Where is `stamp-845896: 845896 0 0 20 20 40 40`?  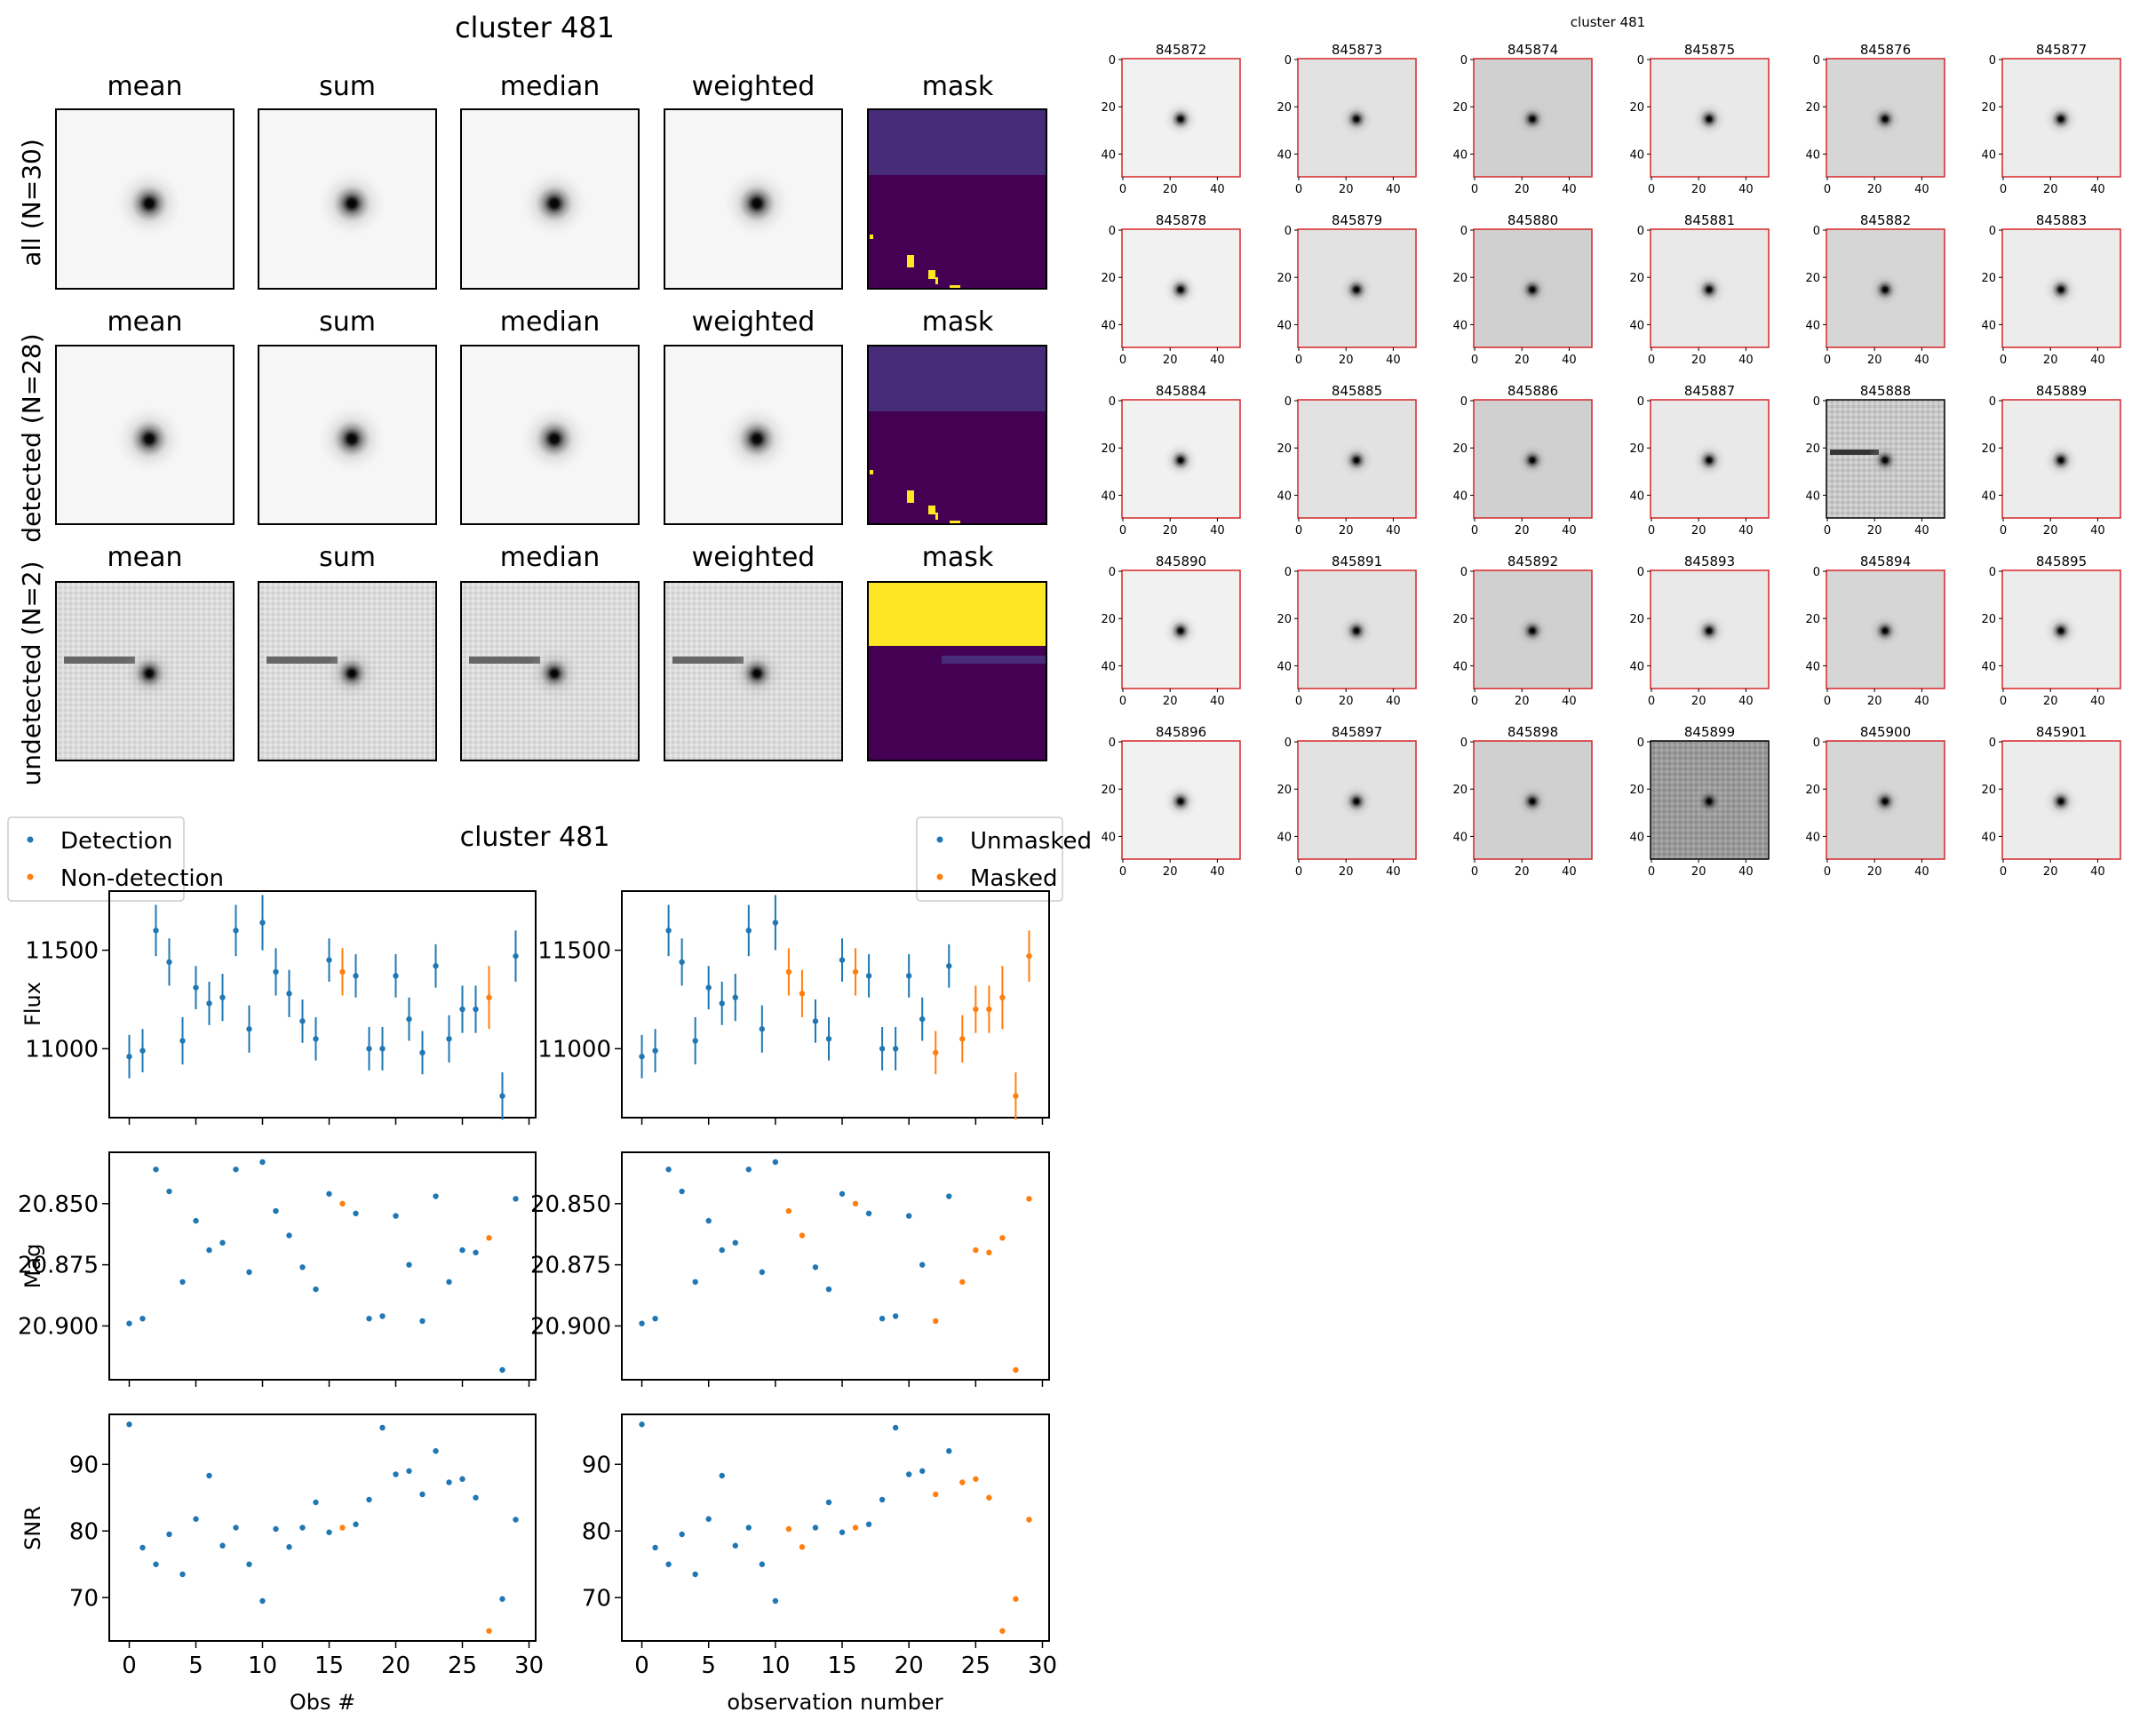 stamp-845896: 845896 0 0 20 20 40 40 is located at coordinates (1171, 801).